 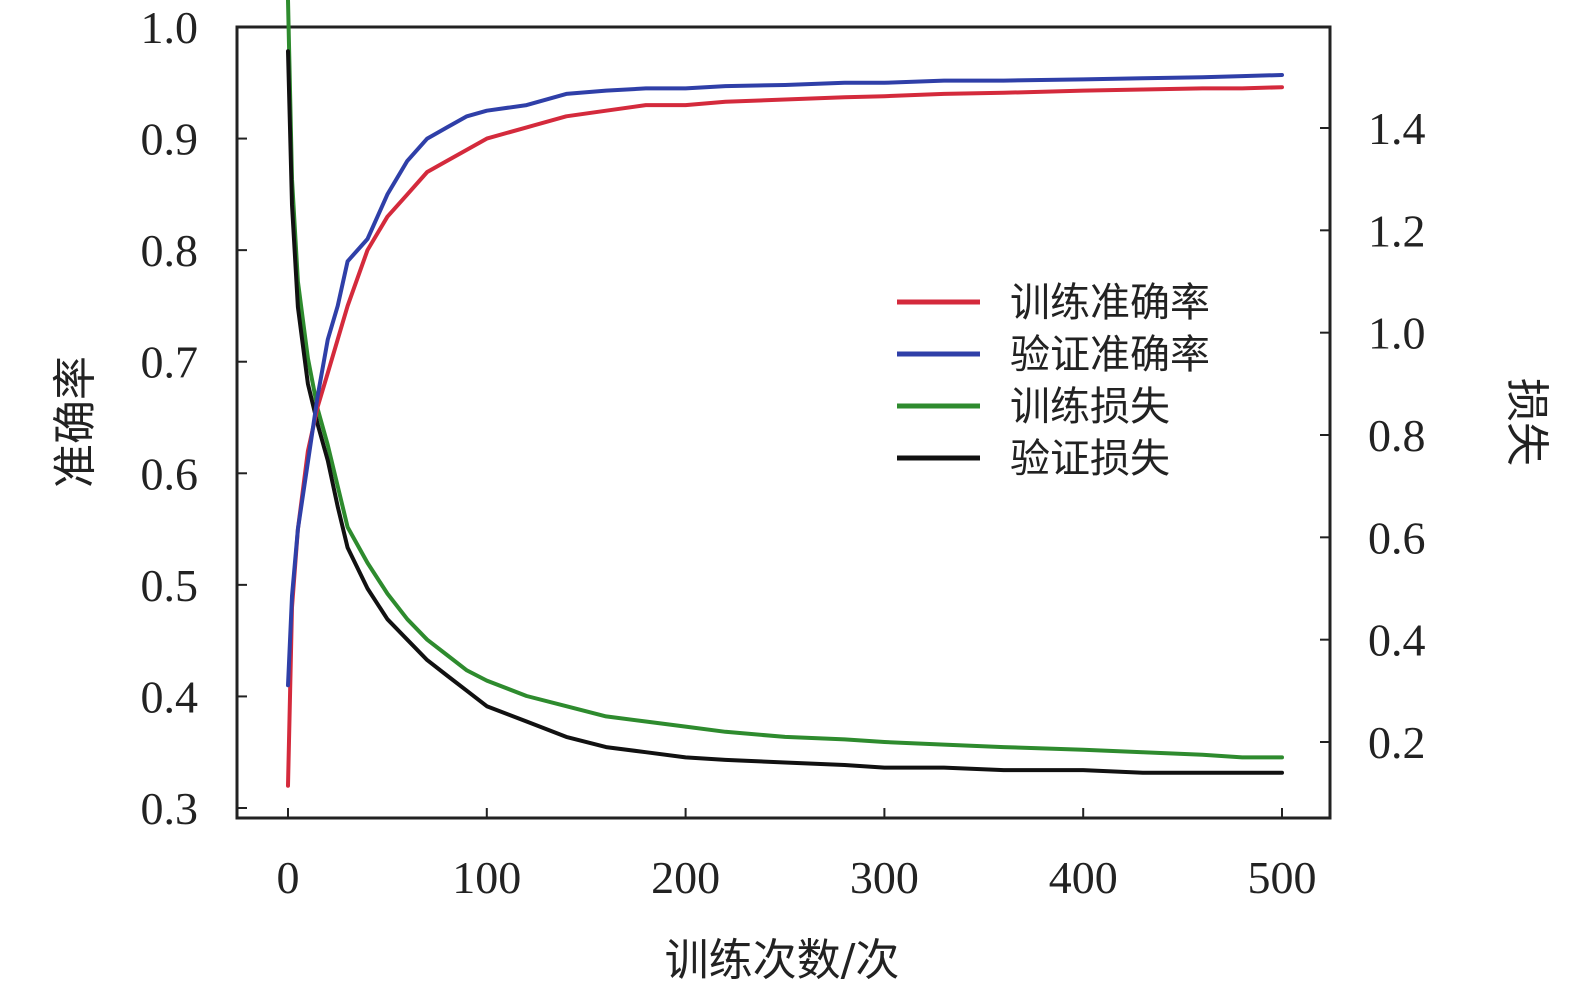 What do you see at coordinates (1110, 303) in the screenshot?
I see `legend-label-0: 训练准确率` at bounding box center [1110, 303].